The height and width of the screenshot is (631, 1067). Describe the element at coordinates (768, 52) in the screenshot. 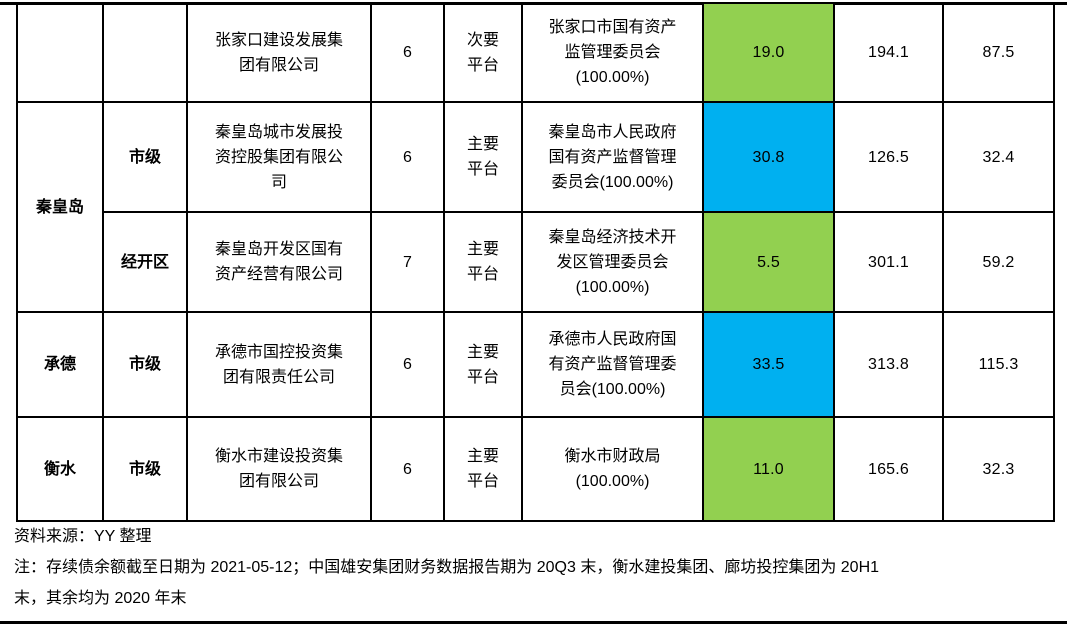

I see `cell-highlight-value: 19.0` at that location.